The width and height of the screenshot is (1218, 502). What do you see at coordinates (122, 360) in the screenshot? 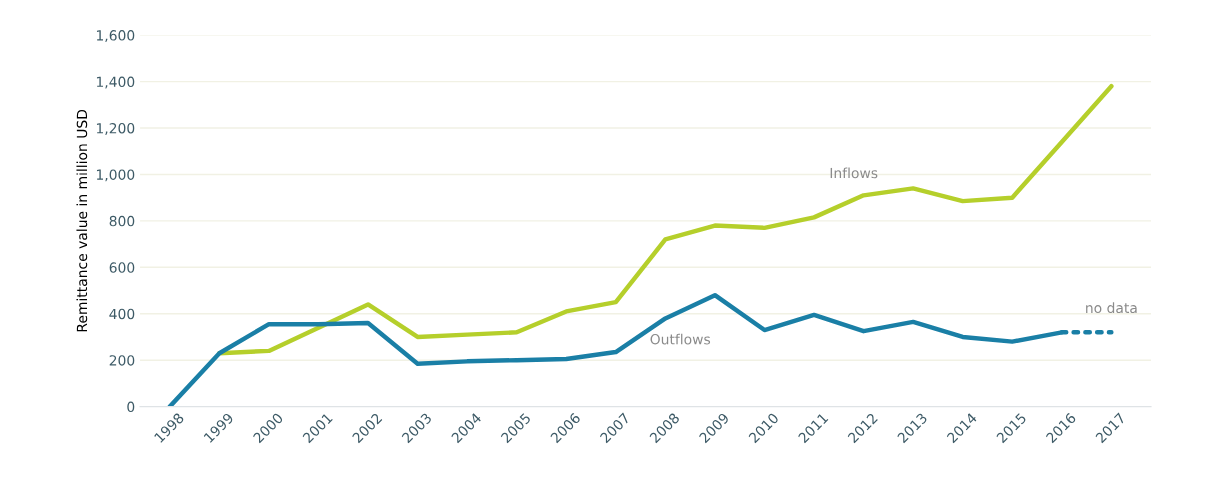
I see `y-tick-label: 200` at bounding box center [122, 360].